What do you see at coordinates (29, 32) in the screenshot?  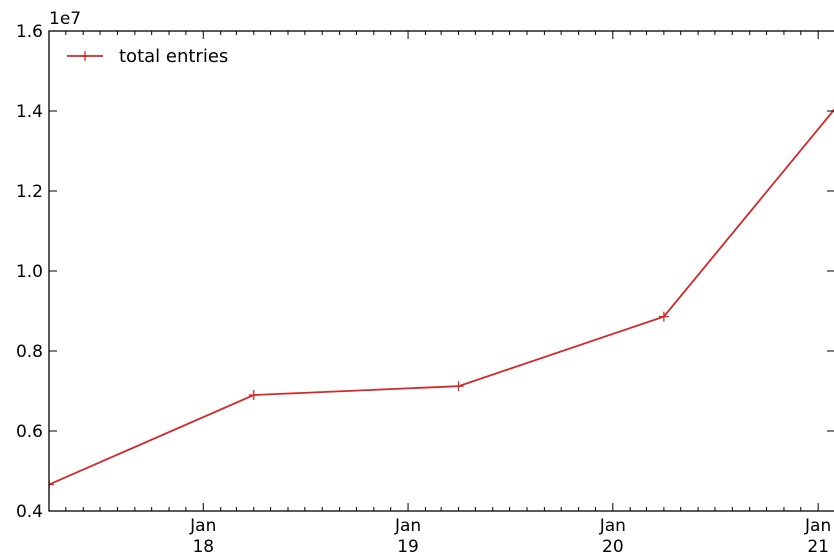 I see `y-tick-label: 1.6` at bounding box center [29, 32].